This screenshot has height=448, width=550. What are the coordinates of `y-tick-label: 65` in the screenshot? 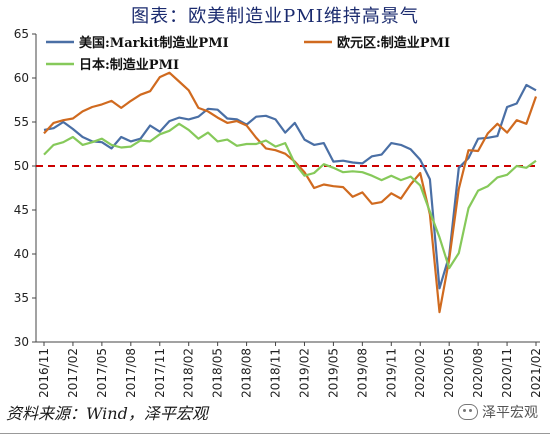 It's located at (21, 34).